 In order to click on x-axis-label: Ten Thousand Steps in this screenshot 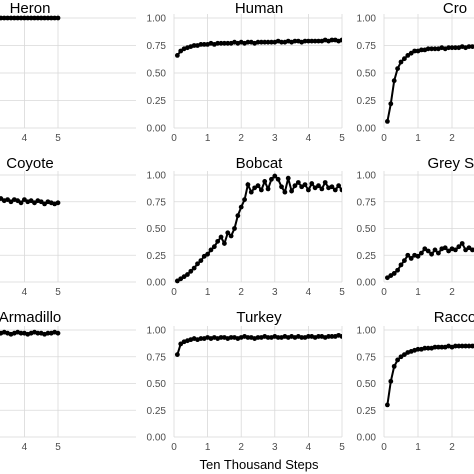, I will do `click(259, 464)`.